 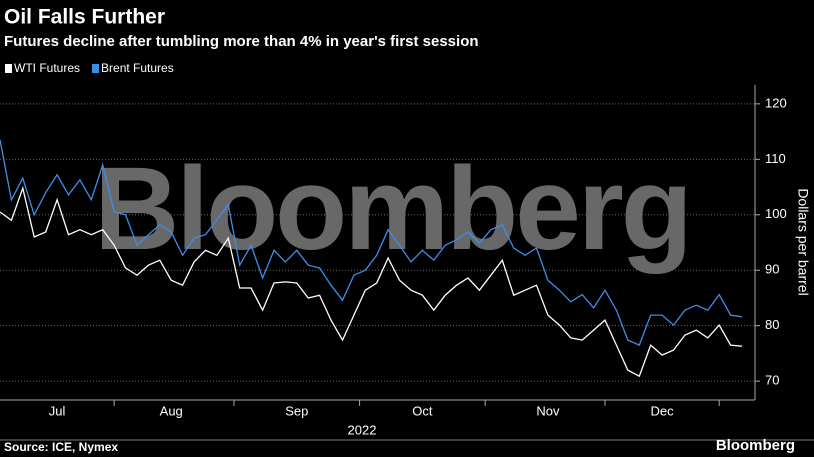 I want to click on year-label: 2022, so click(x=362, y=429).